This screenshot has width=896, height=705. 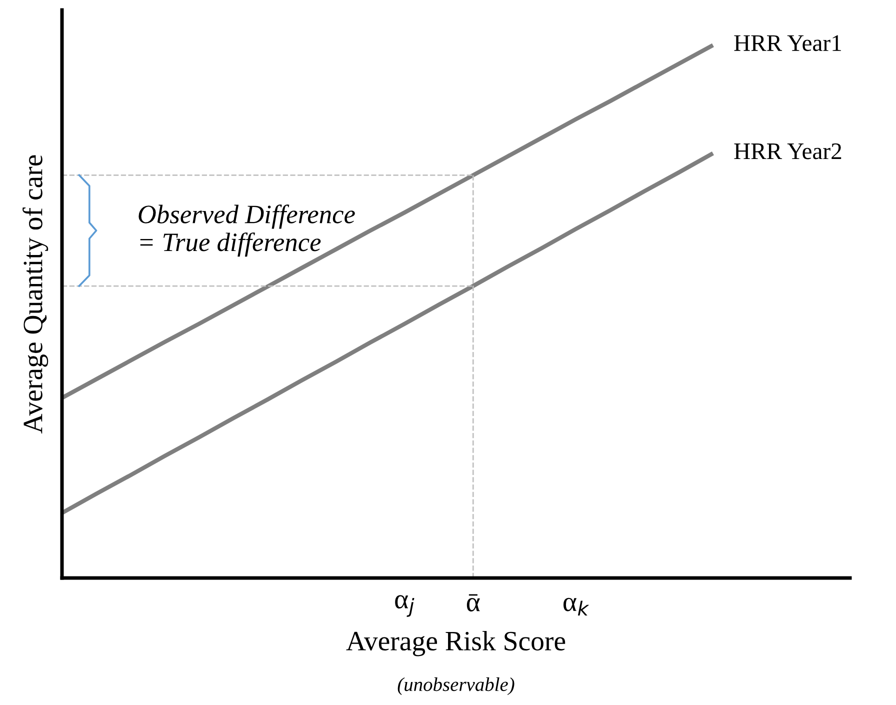 I want to click on annotation: Observed Difference = True difference, so click(x=246, y=230).